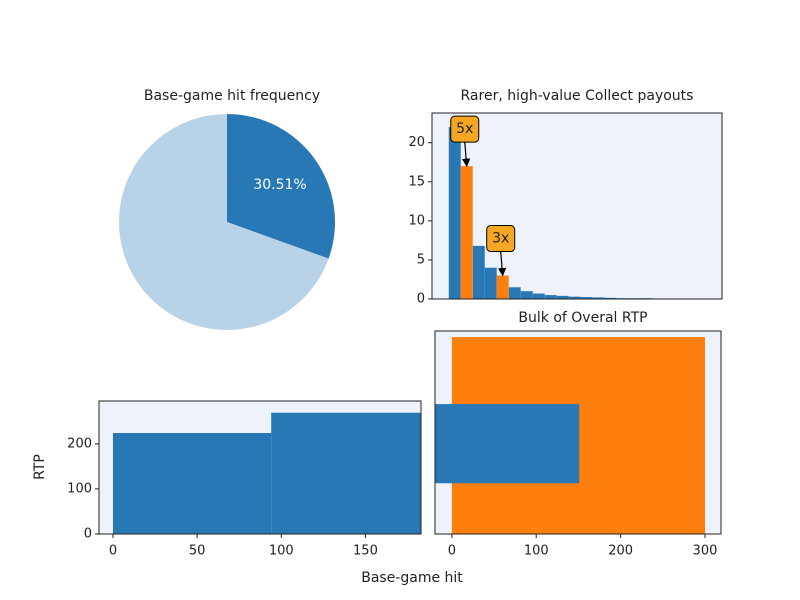 The height and width of the screenshot is (600, 800). I want to click on chart-title: Bulk of Overal RTP, so click(582, 318).